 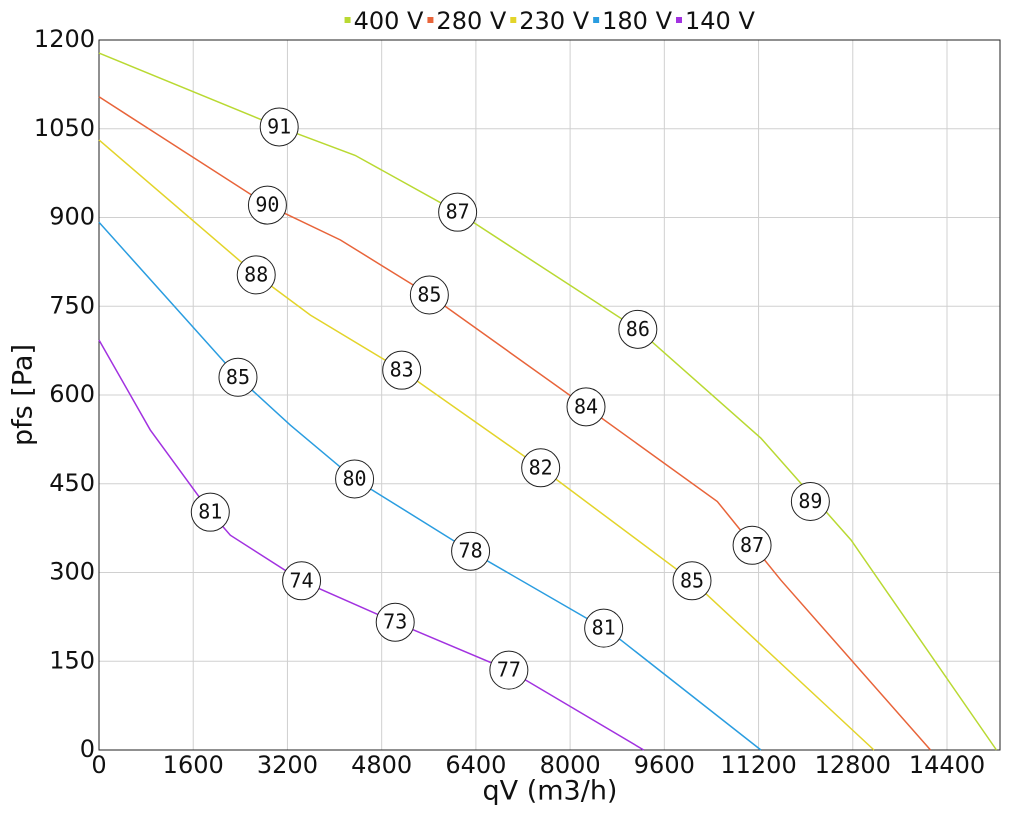 I want to click on legend: 400 V 280 V 230 V 180 V 140 V, so click(x=549, y=21).